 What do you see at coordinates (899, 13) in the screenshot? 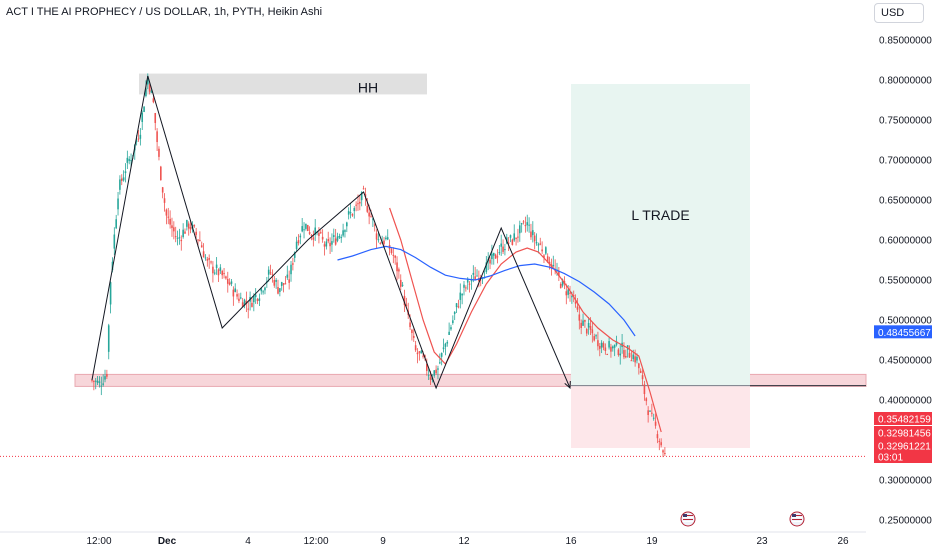
I see `currency-button: USD` at bounding box center [899, 13].